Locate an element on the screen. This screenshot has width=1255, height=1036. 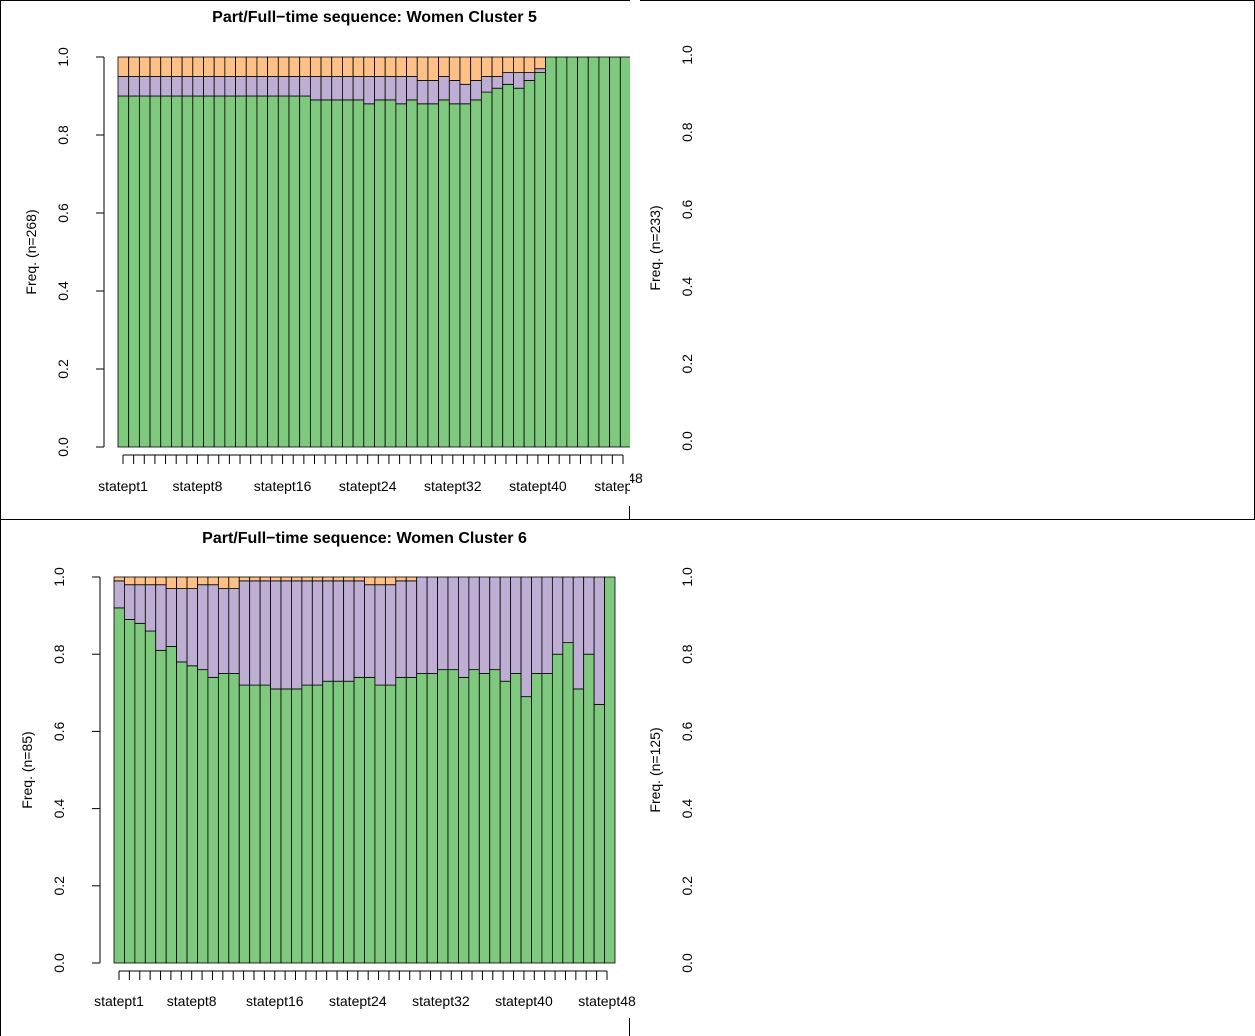
x-tick-label: statept48 is located at coordinates (604, 1001).